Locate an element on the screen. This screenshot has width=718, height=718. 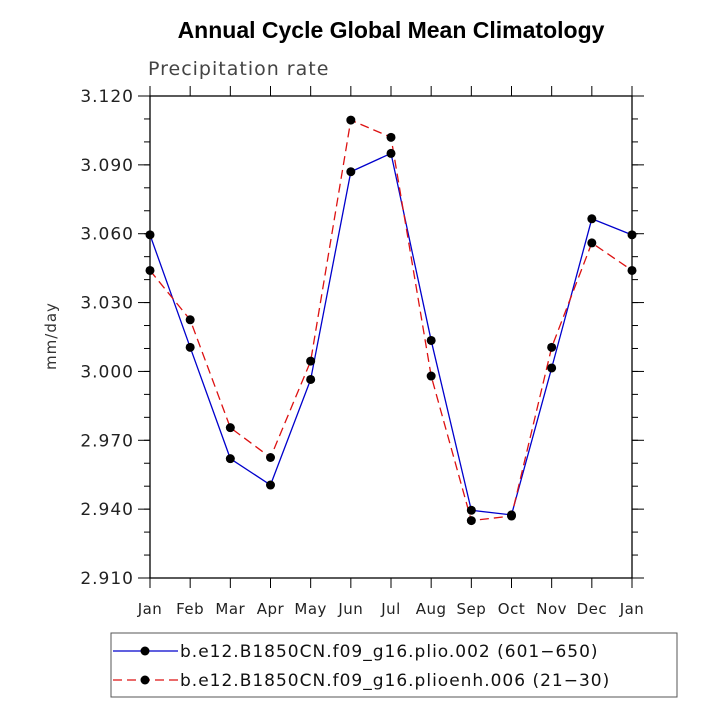
x-tick-label: Nov is located at coordinates (551, 609).